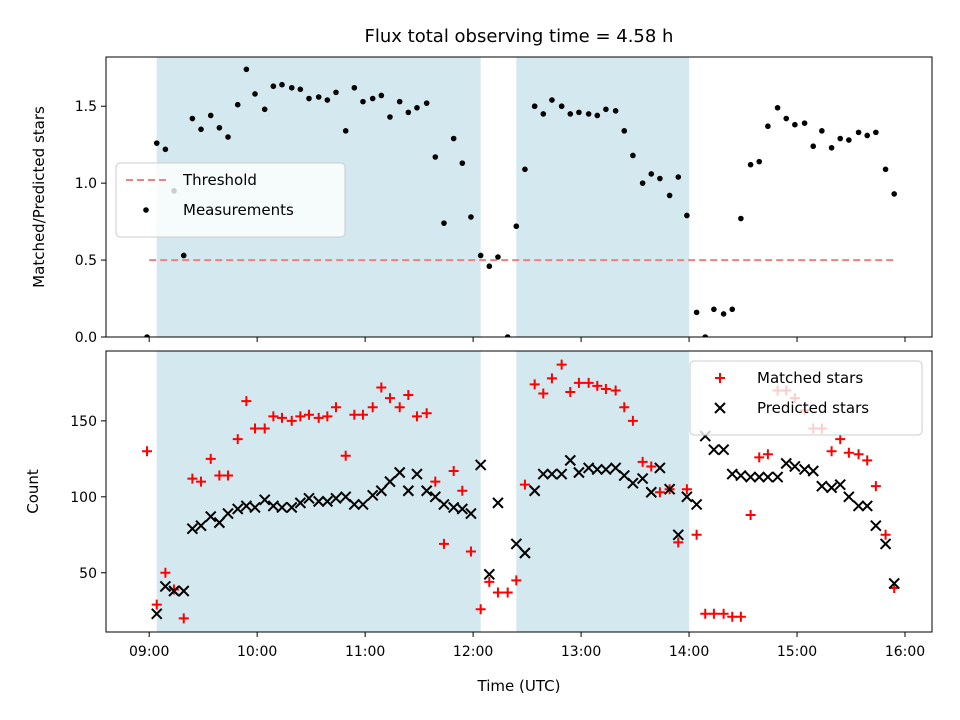  I want to click on y-tick-label: 0.5, so click(86, 261).